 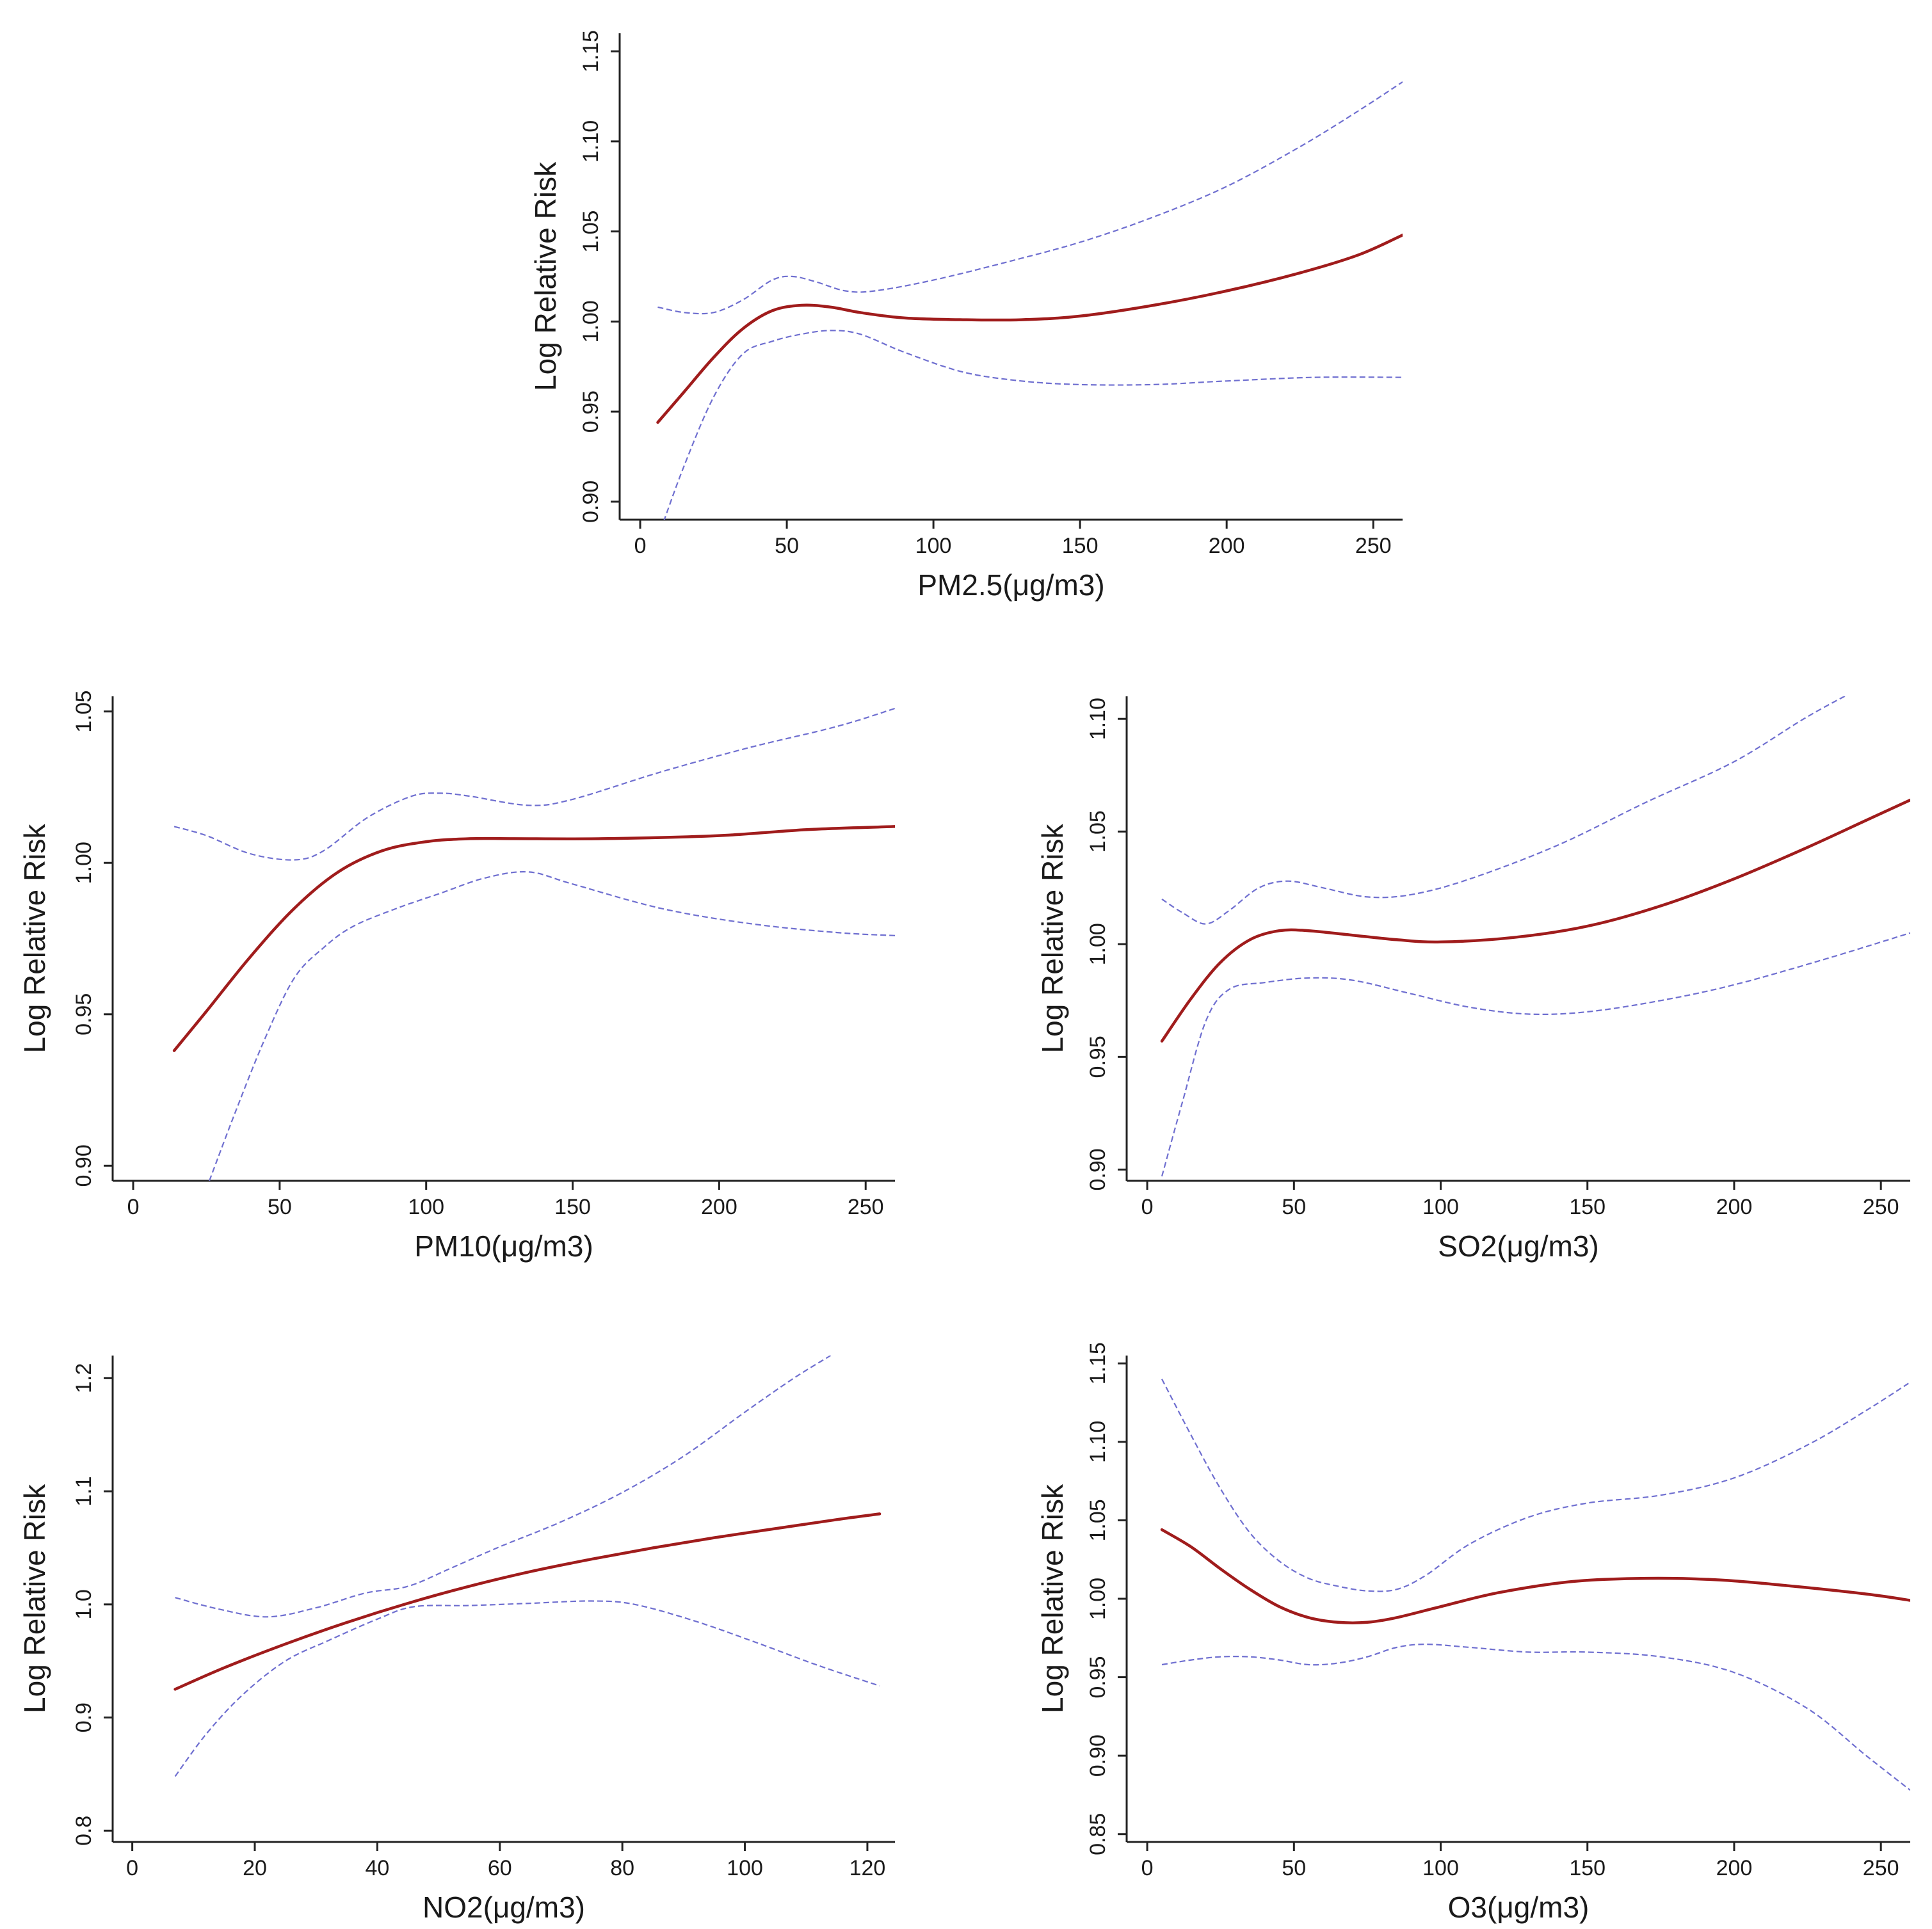 What do you see at coordinates (1881, 1868) in the screenshot?
I see `o3-x-tick-label: 250` at bounding box center [1881, 1868].